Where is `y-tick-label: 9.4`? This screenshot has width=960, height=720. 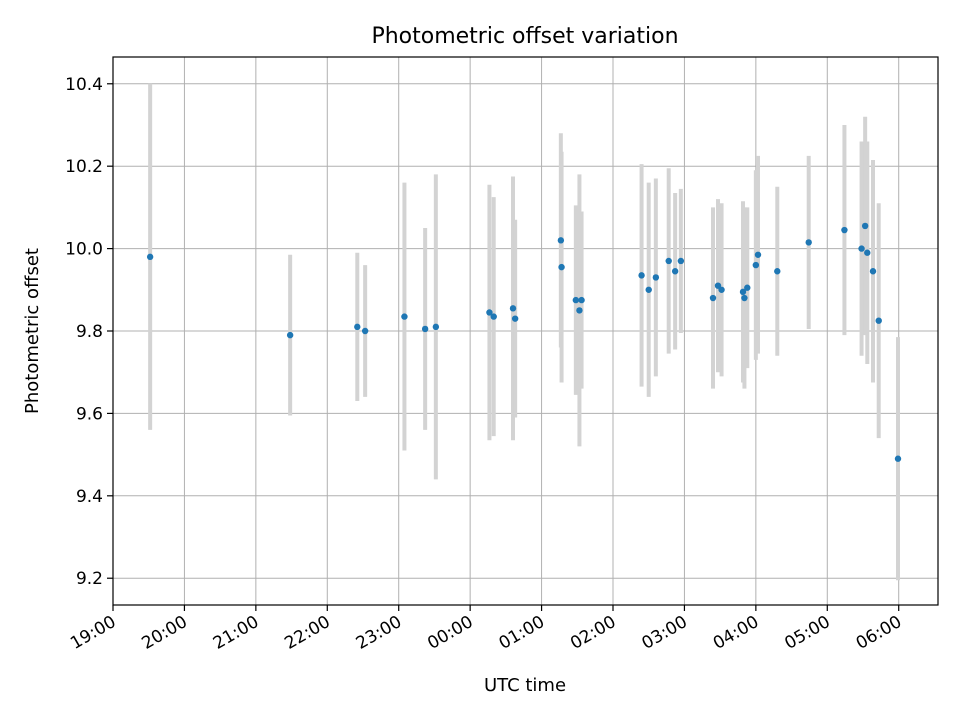 y-tick-label: 9.4 is located at coordinates (89, 497).